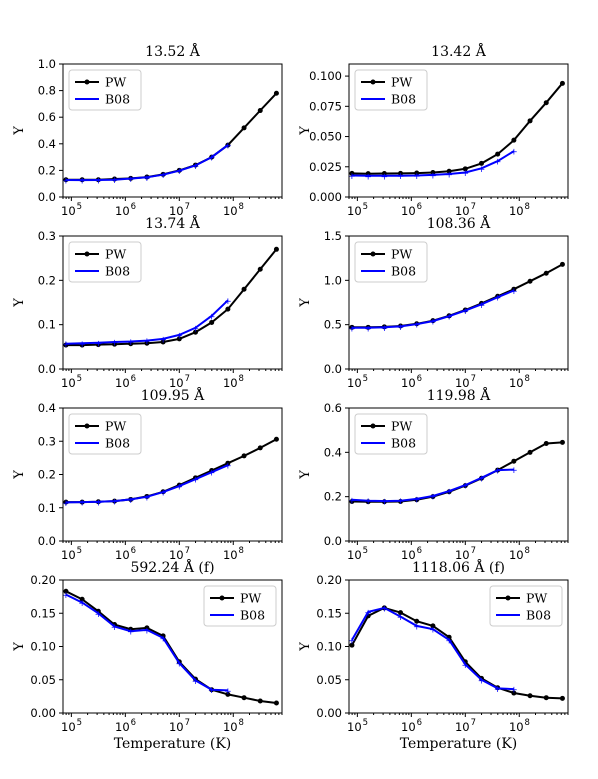  I want to click on chart-title: 592.24 Å (f), so click(172, 567).